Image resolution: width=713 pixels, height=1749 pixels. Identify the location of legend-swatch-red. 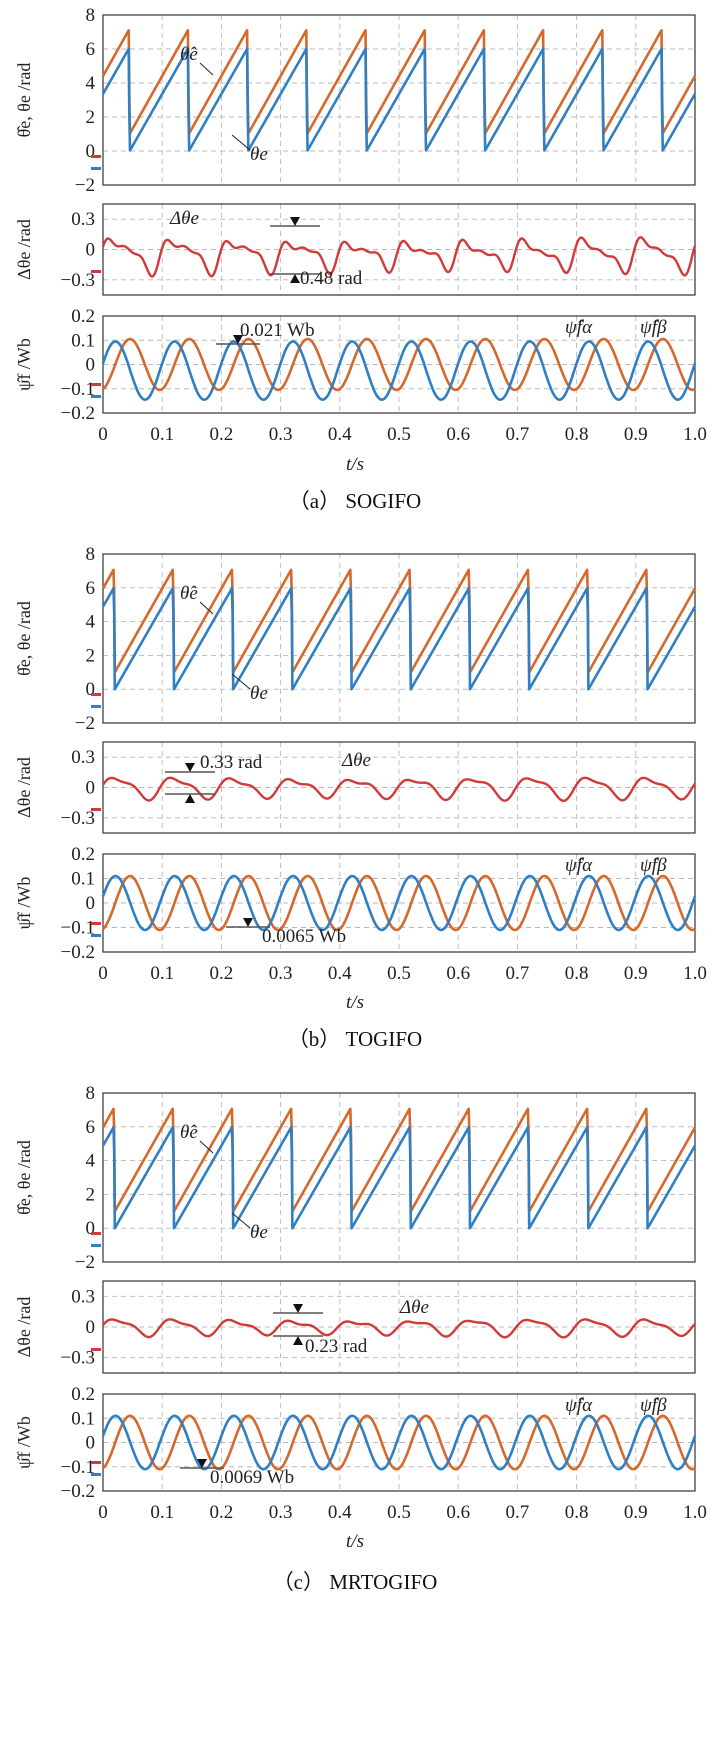
(96, 809).